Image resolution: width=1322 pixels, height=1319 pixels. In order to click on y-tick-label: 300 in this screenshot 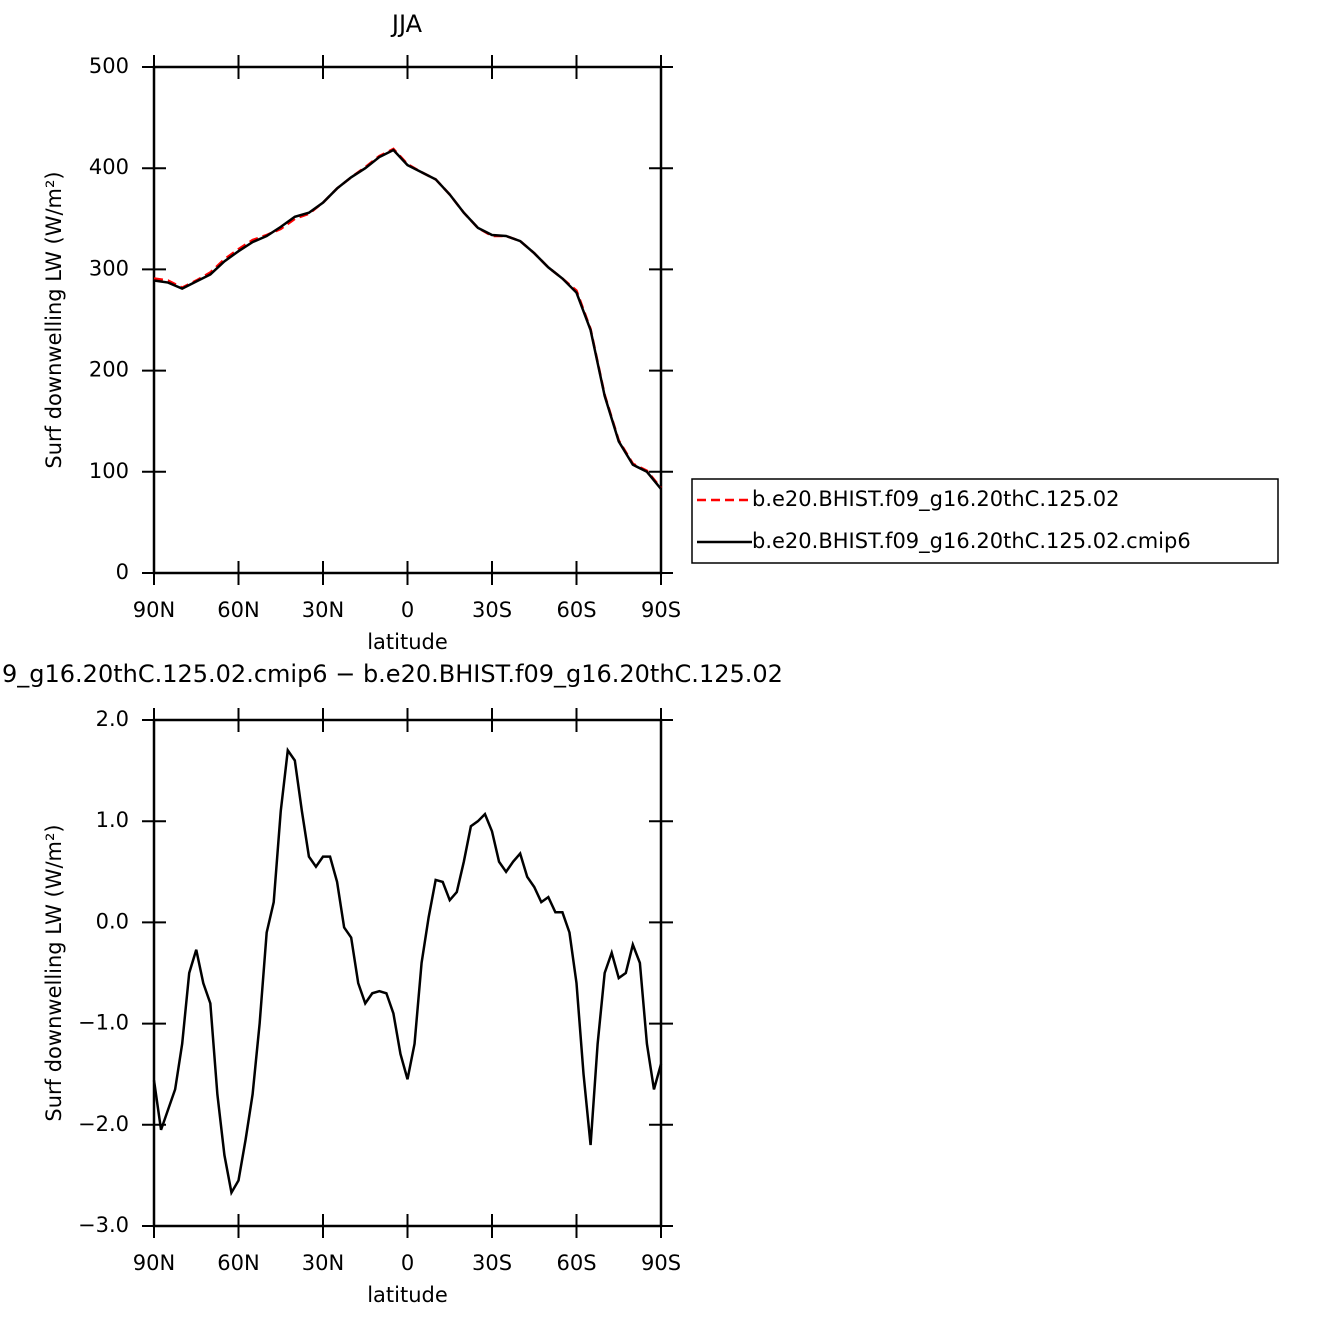, I will do `click(109, 268)`.